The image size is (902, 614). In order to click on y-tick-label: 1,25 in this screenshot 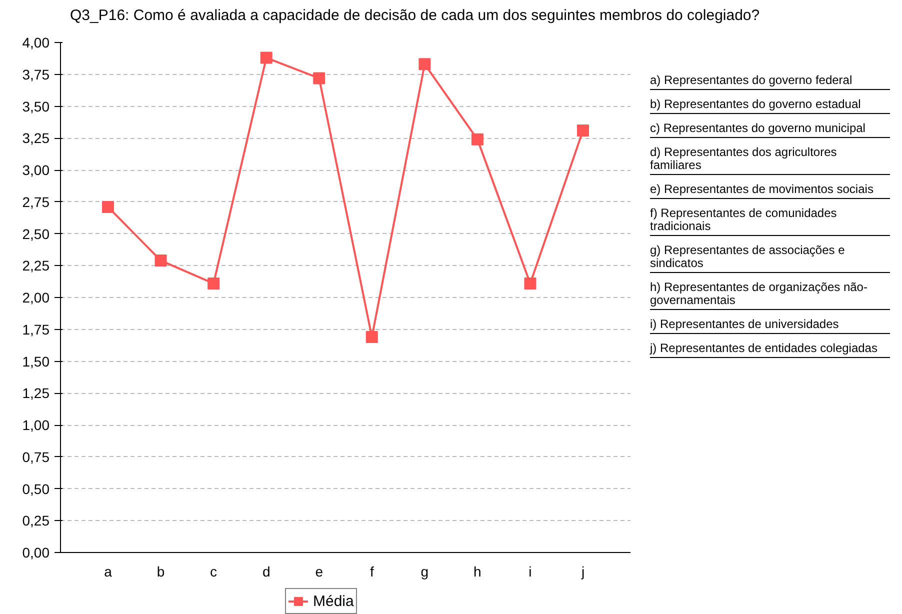, I will do `click(36, 393)`.